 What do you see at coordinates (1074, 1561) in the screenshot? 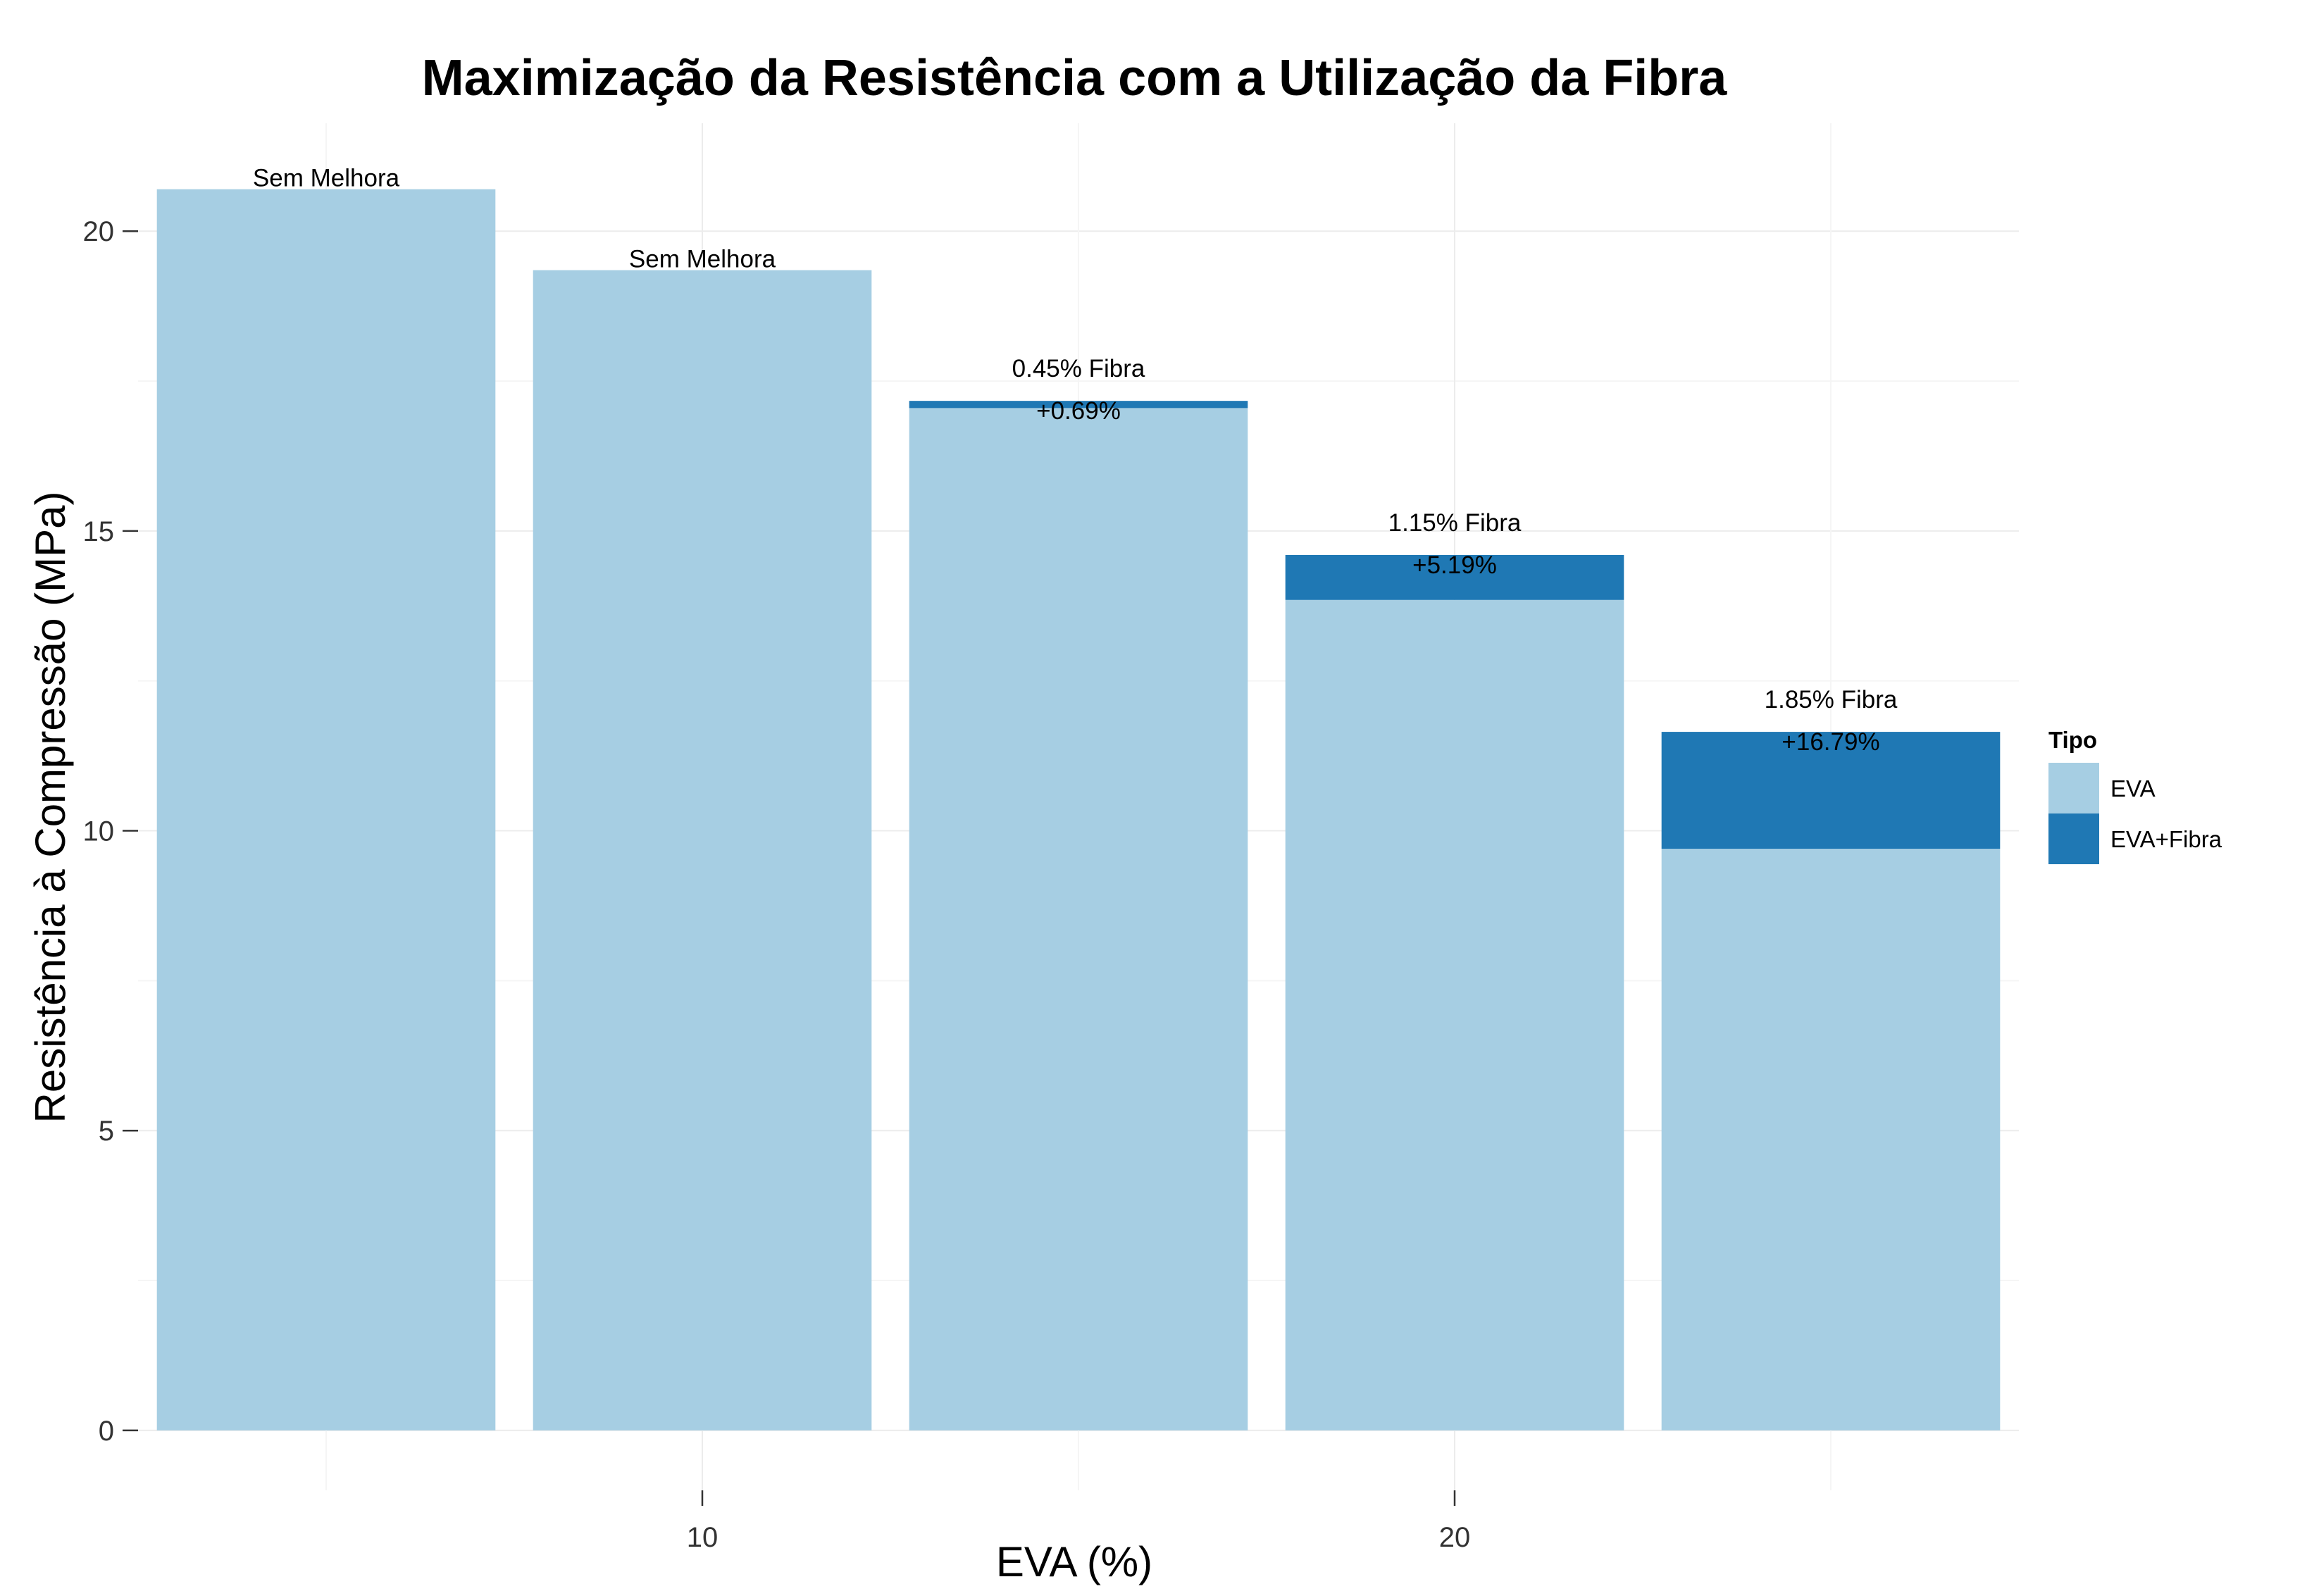
I see `x-axis-title: EVA (%)` at bounding box center [1074, 1561].